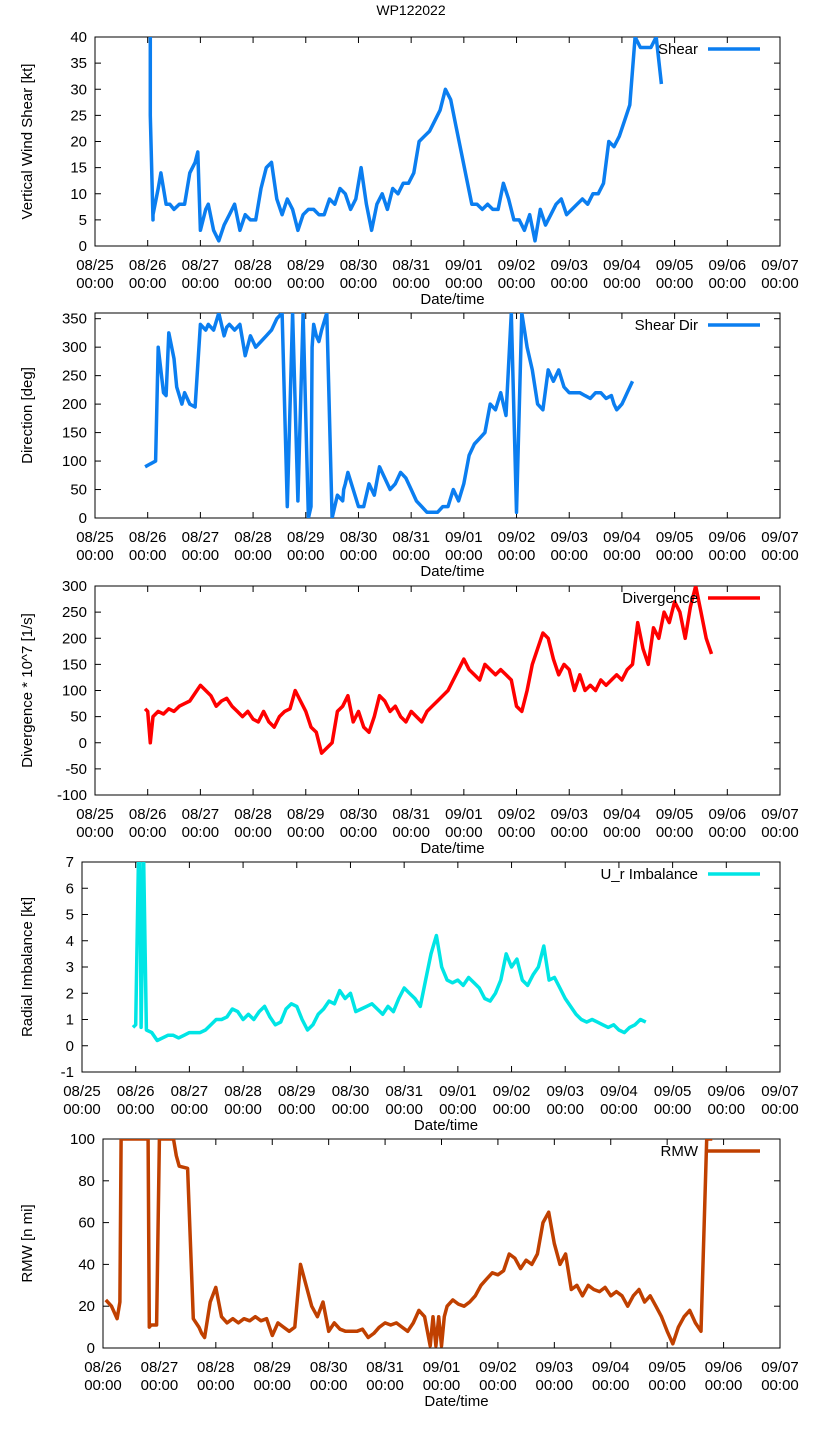  I want to click on y-tick-label: 7, so click(70, 862).